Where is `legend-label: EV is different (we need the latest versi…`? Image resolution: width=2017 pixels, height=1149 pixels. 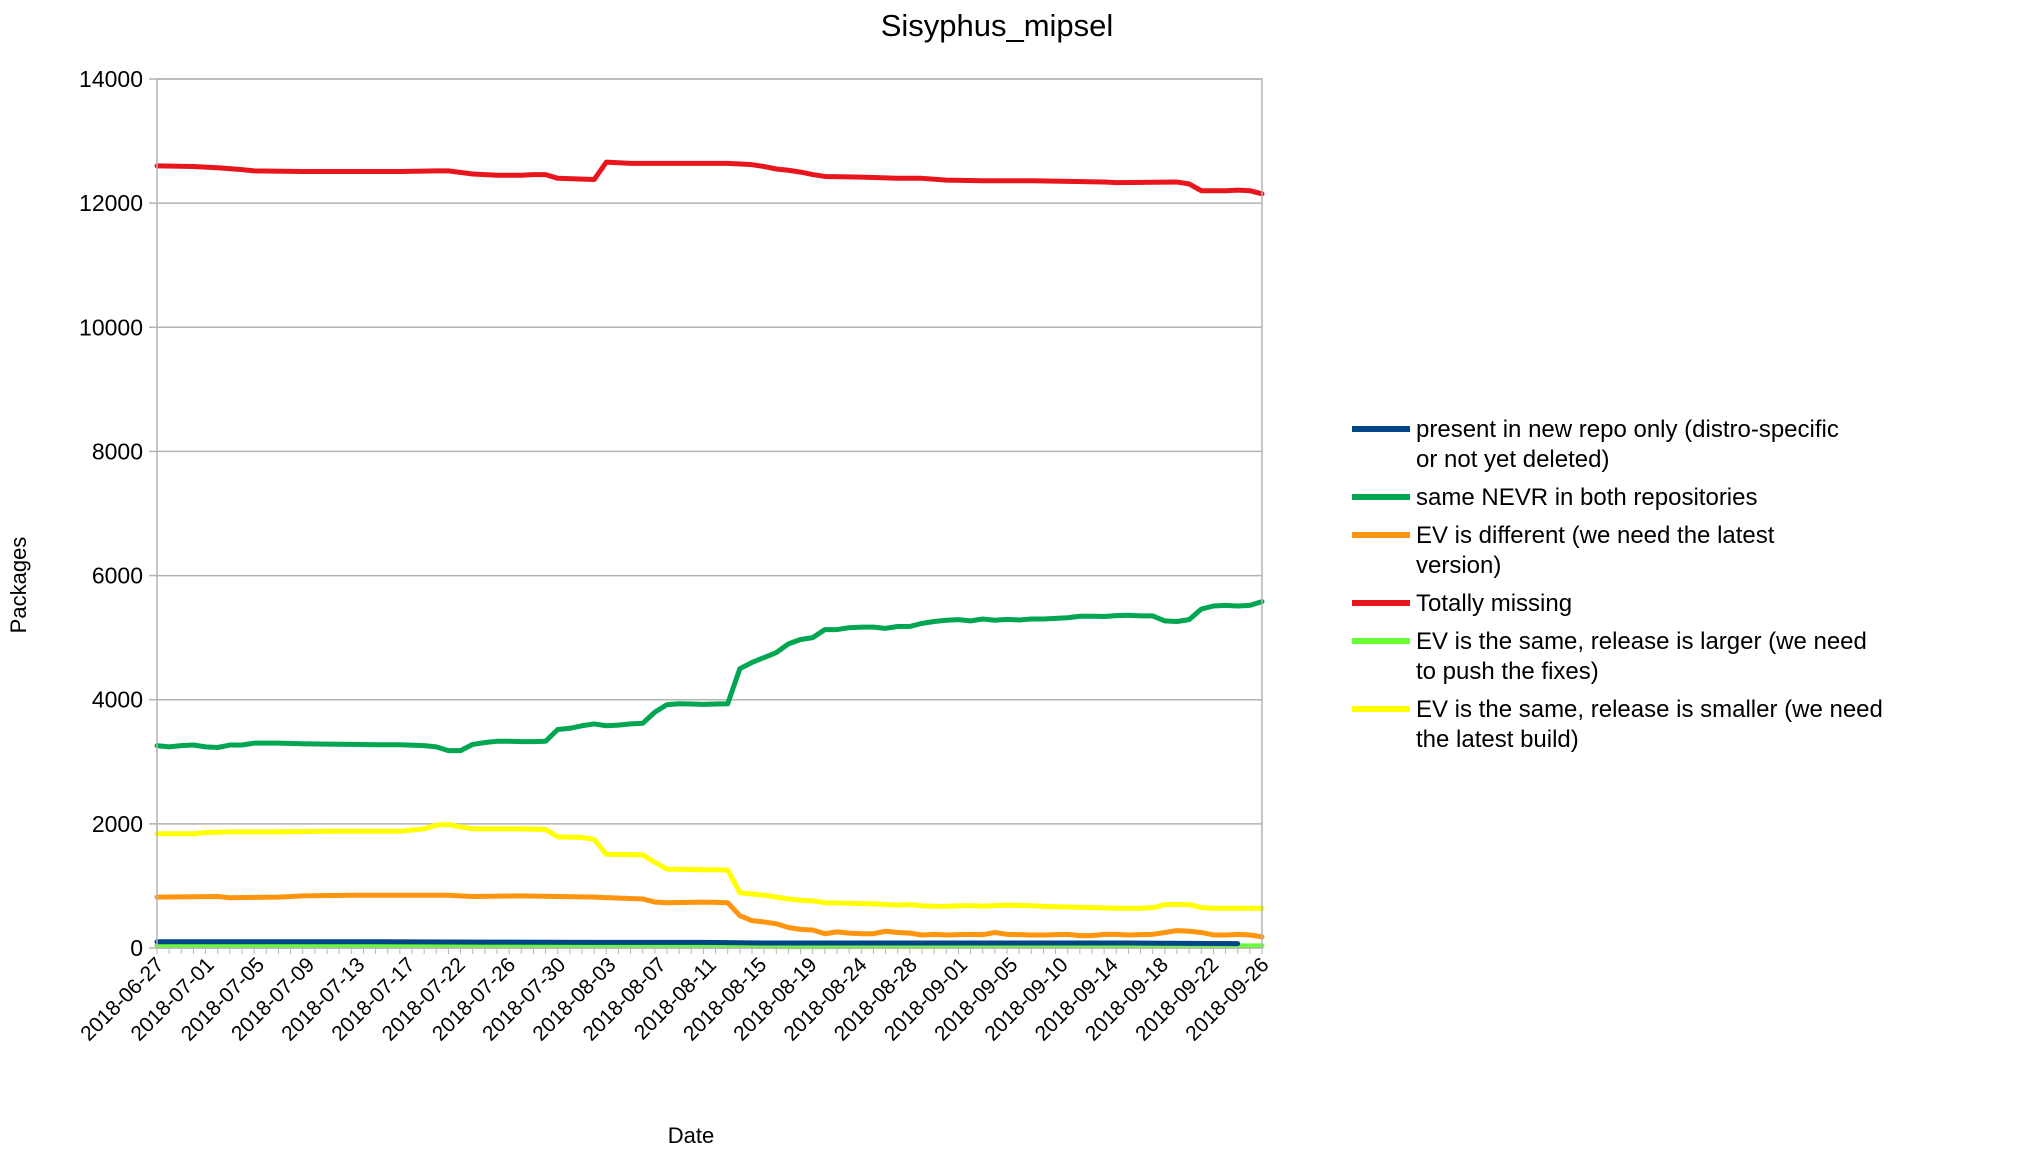 legend-label: EV is different (we need the latest versi… is located at coordinates (1595, 550).